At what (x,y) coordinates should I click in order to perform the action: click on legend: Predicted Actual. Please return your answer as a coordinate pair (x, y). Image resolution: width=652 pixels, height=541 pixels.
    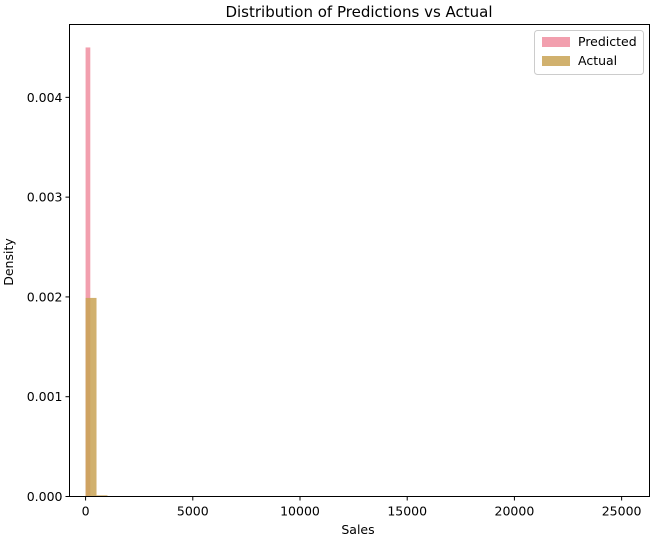
    Looking at the image, I should click on (589, 52).